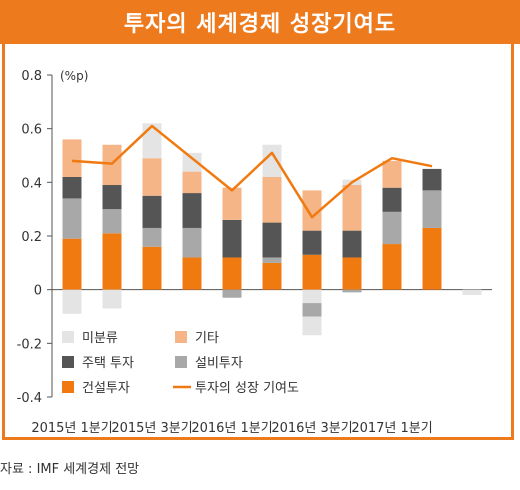 This screenshot has height=490, width=520. Describe the element at coordinates (70, 469) in the screenshot. I see `source-note: 자료 : IMF 세계경제 전망` at that location.